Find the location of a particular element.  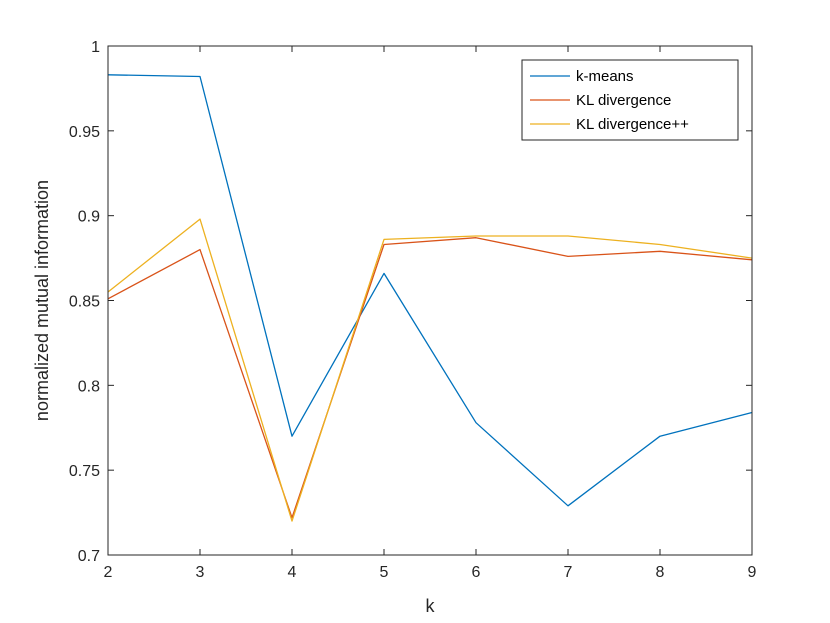

x-tick-label: 8 is located at coordinates (660, 572).